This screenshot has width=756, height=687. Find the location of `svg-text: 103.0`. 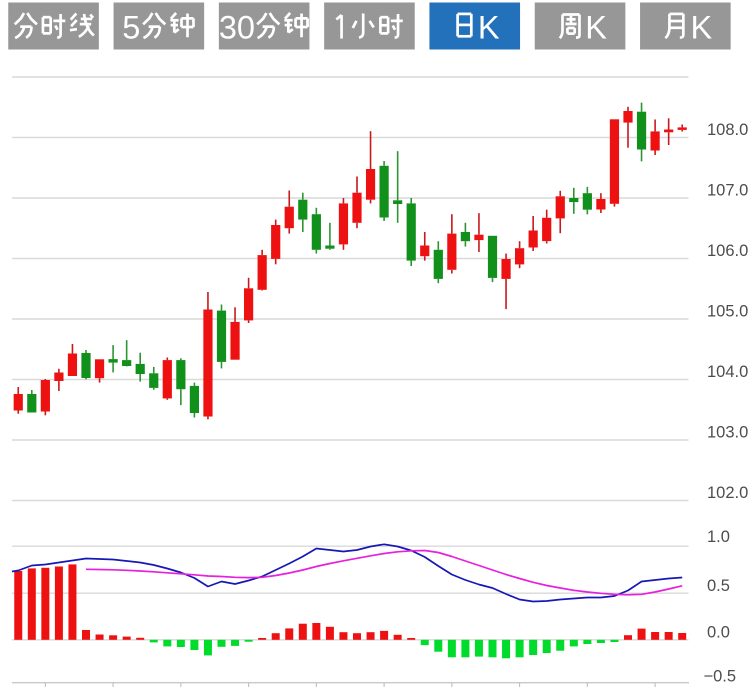

svg-text: 103.0 is located at coordinates (727, 433).